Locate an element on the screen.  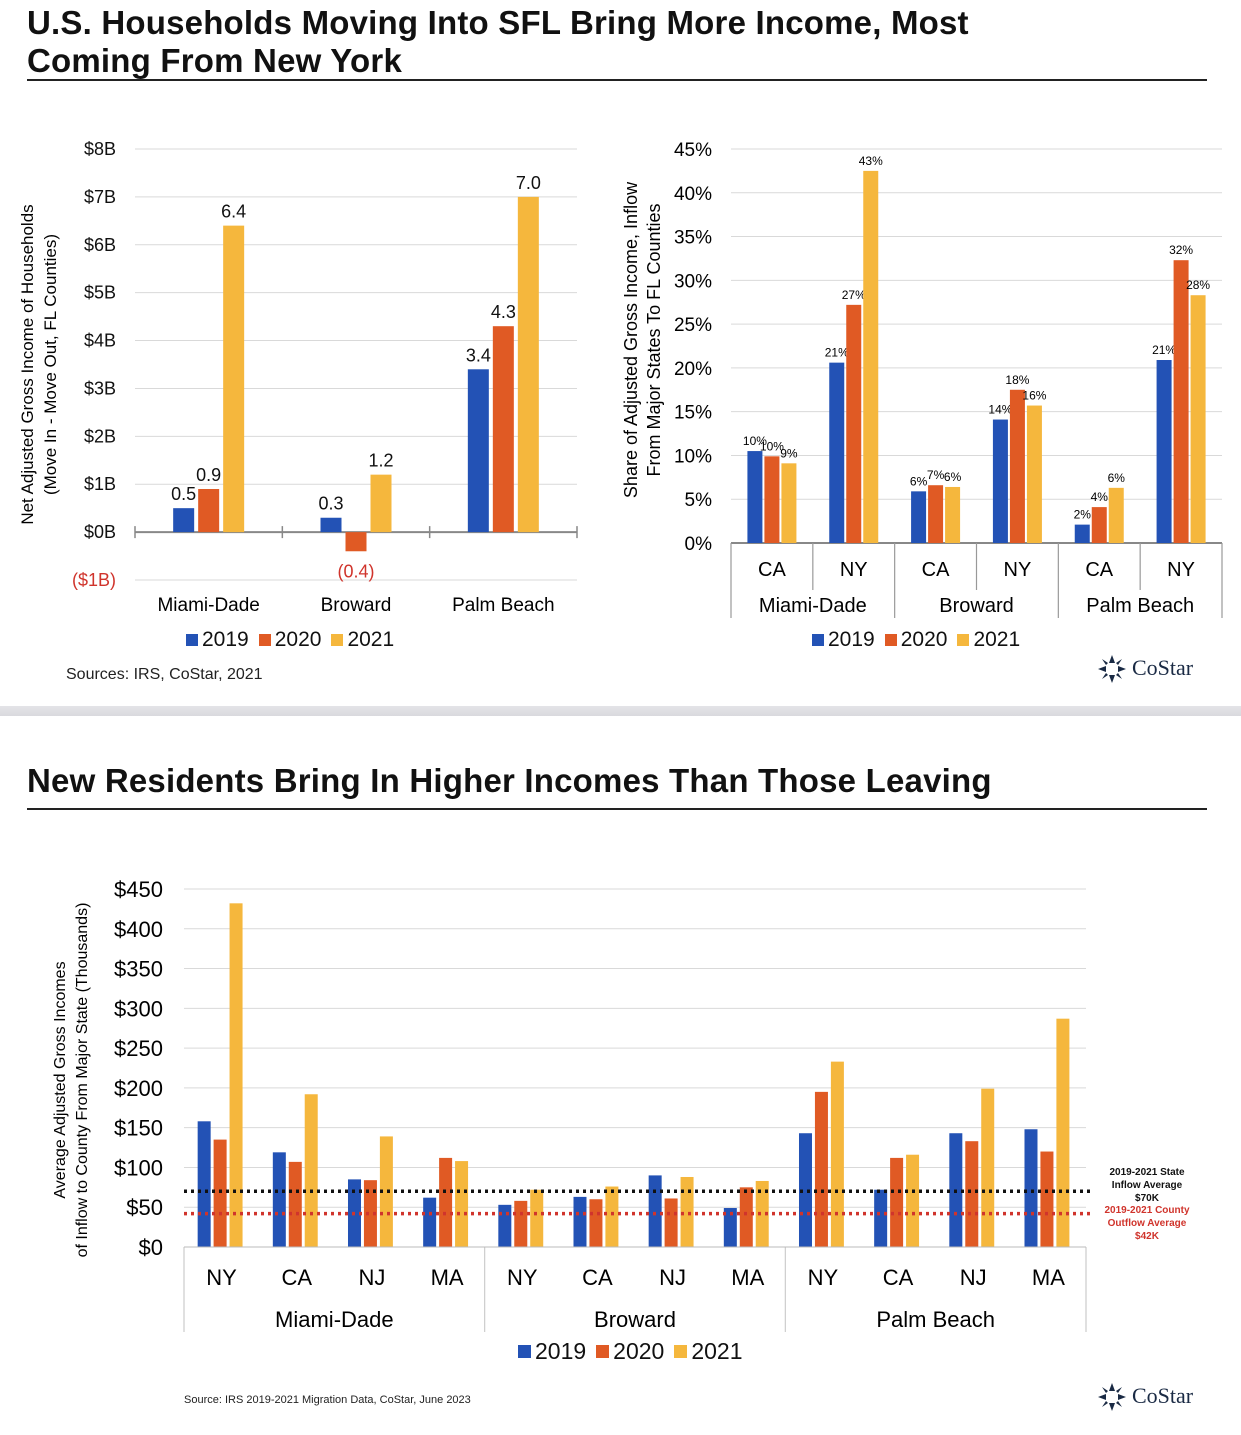
state-inflow-average-label: Inflow Average is located at coordinates (1147, 1185).